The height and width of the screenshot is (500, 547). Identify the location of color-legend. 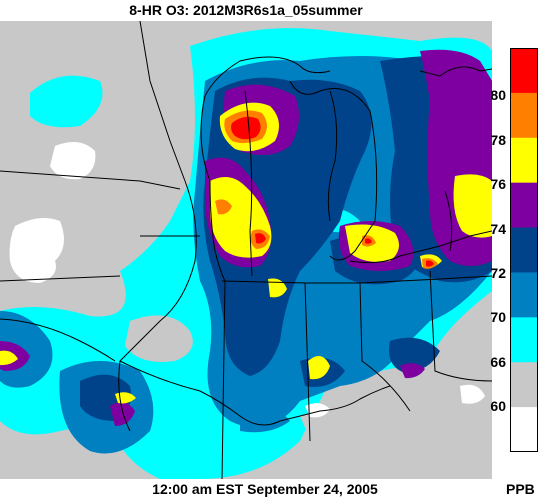
(524, 250).